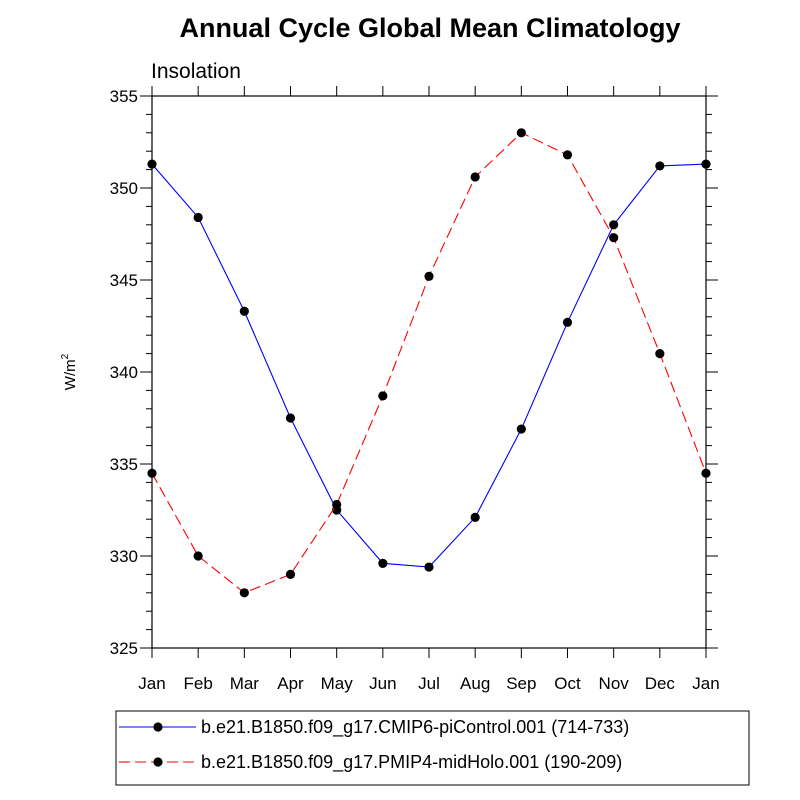 This screenshot has height=800, width=800. What do you see at coordinates (567, 683) in the screenshot?
I see `x-tick-label: Oct` at bounding box center [567, 683].